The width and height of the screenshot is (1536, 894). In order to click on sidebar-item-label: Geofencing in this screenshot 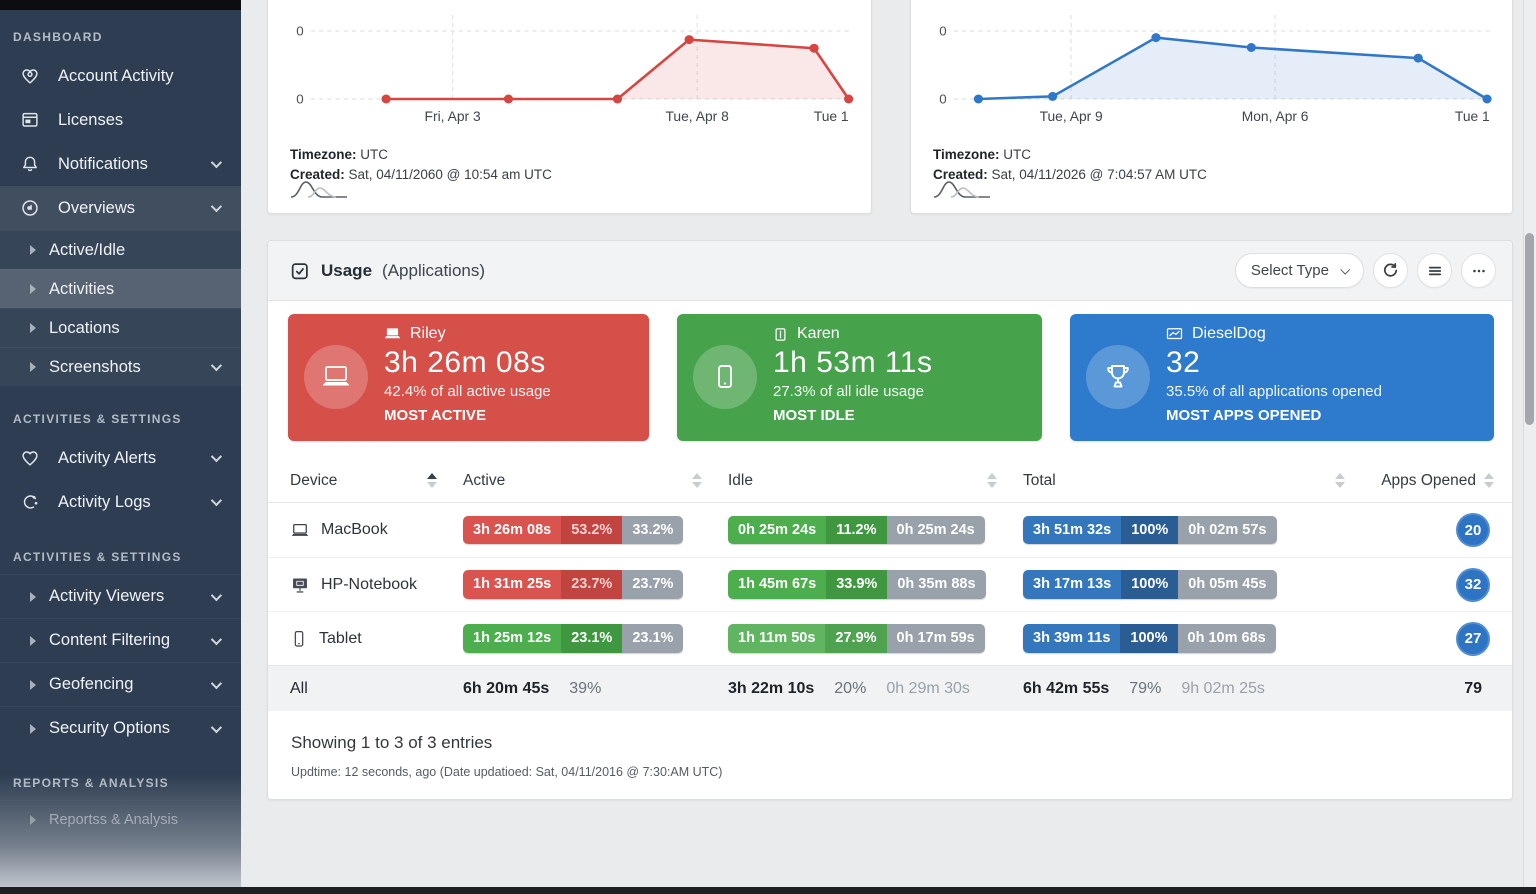, I will do `click(91, 684)`.